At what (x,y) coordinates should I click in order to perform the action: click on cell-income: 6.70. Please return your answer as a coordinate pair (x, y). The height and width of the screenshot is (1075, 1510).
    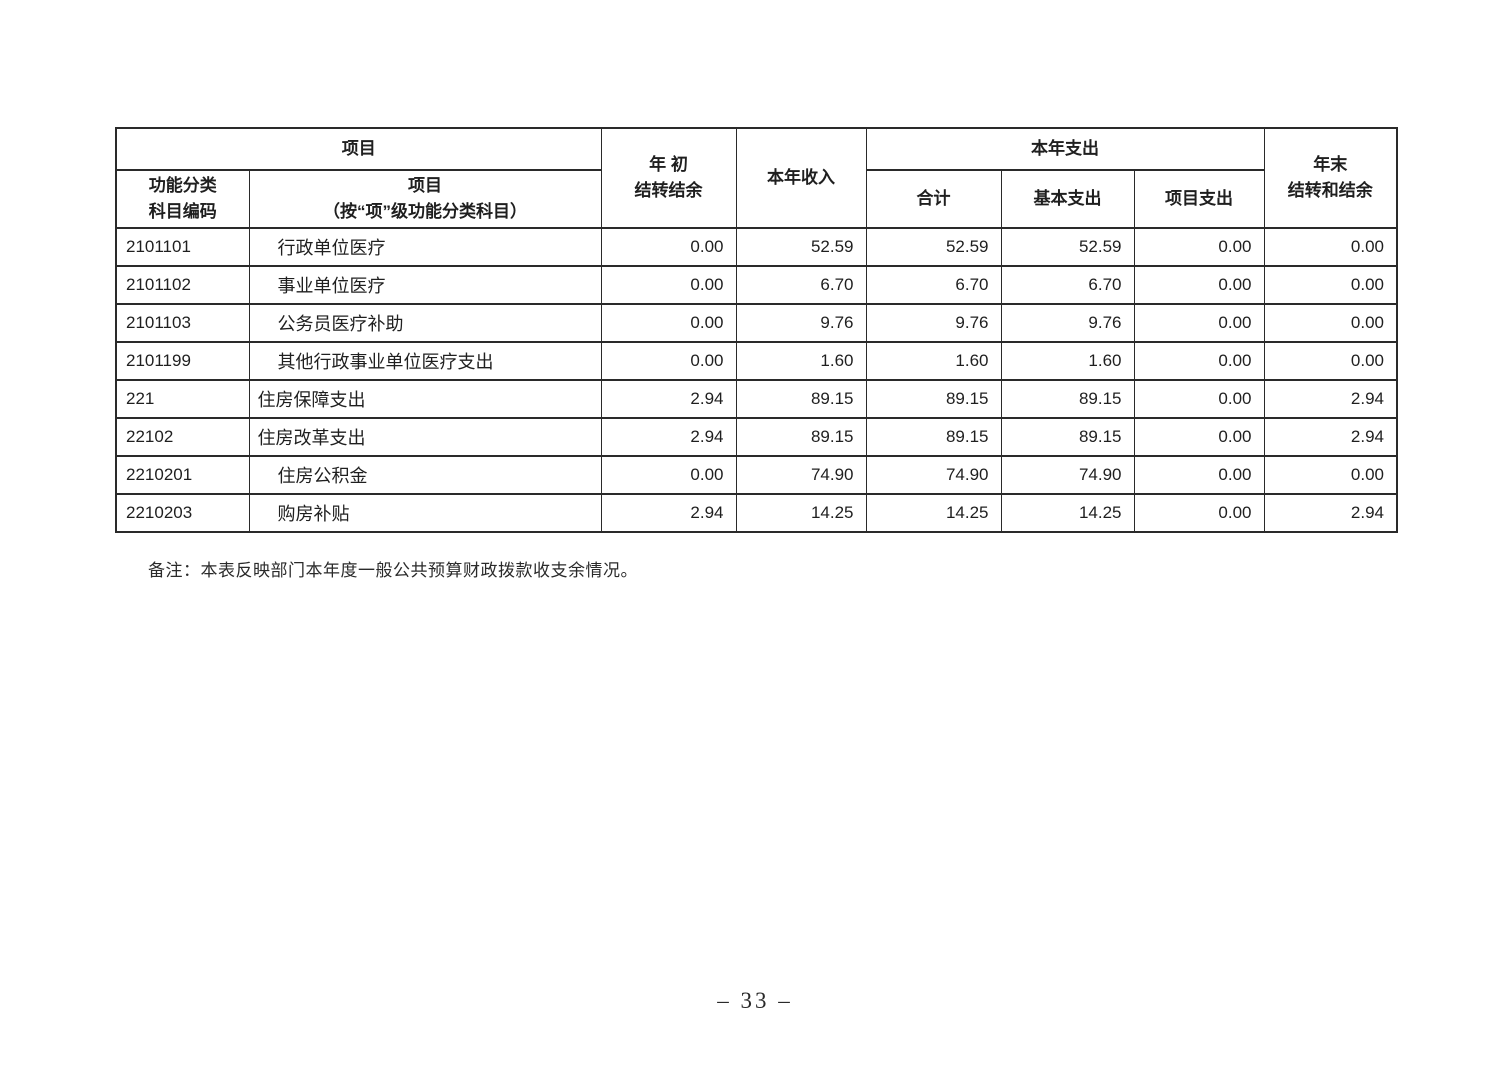
    Looking at the image, I should click on (801, 285).